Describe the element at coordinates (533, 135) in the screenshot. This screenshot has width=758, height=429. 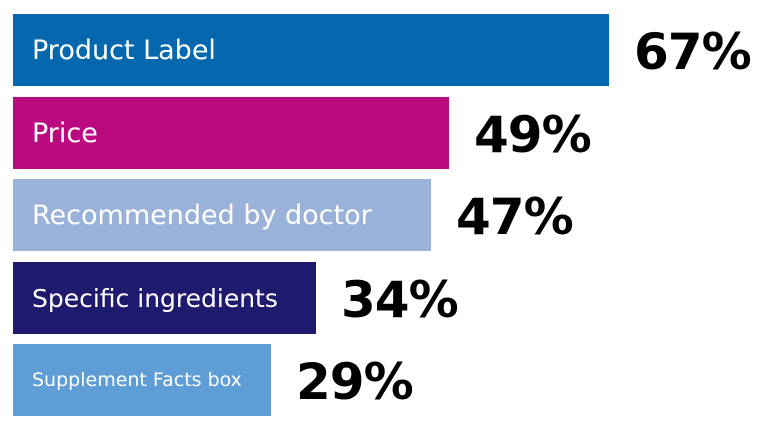
I see `value-label: 49%` at that location.